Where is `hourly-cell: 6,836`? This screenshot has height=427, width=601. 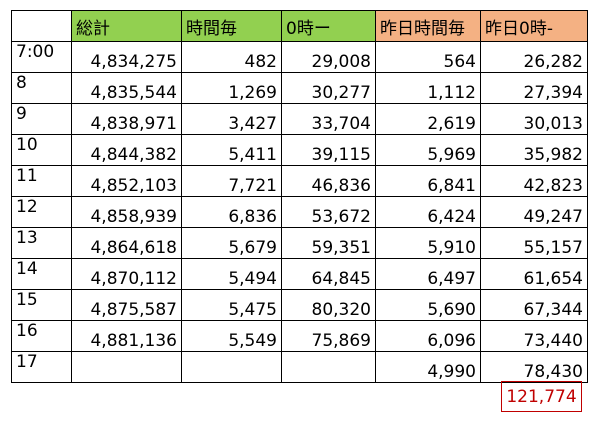 hourly-cell: 6,836 is located at coordinates (231, 212).